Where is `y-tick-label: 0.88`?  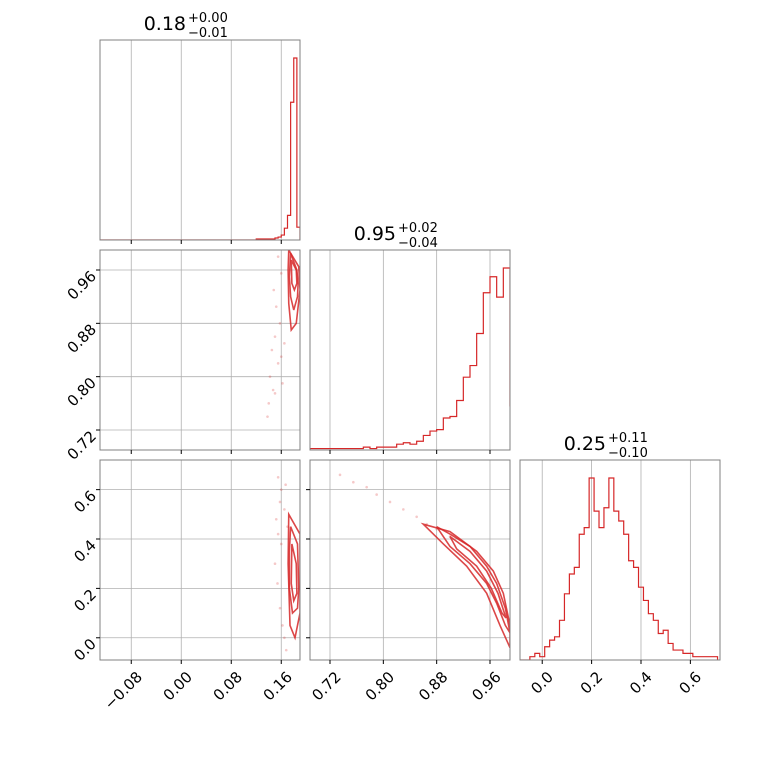 y-tick-label: 0.88 is located at coordinates (82, 339).